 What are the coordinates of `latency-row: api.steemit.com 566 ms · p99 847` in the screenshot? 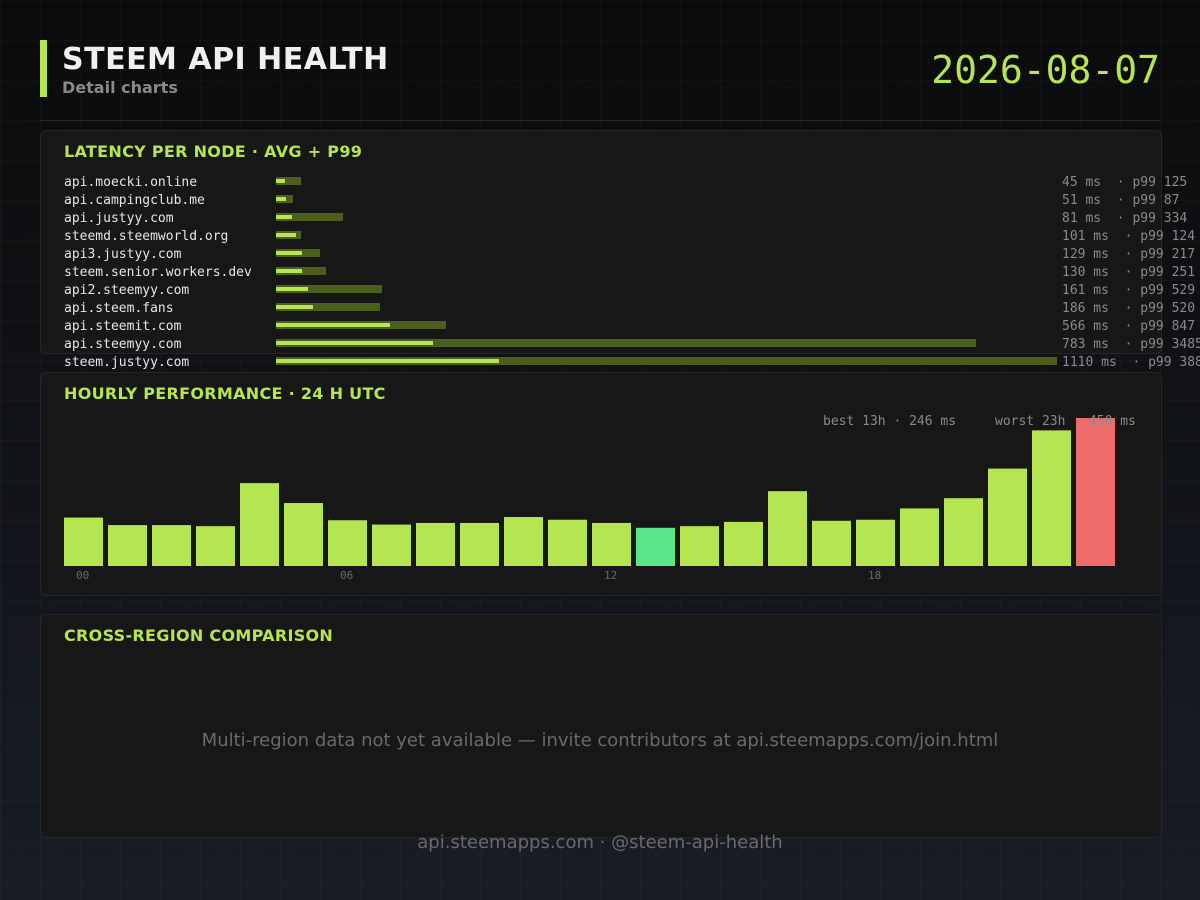 It's located at (600, 327).